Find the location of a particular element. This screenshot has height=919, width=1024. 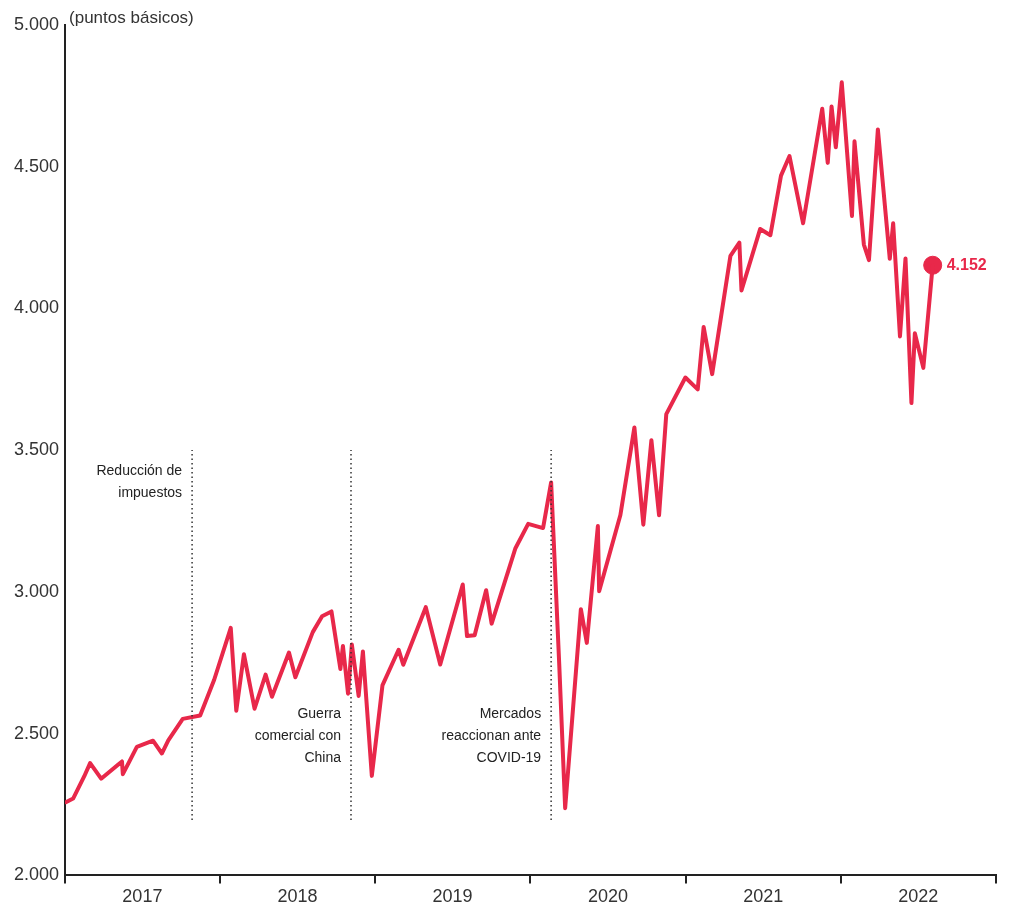

x-tick-label: 2020 is located at coordinates (608, 896).